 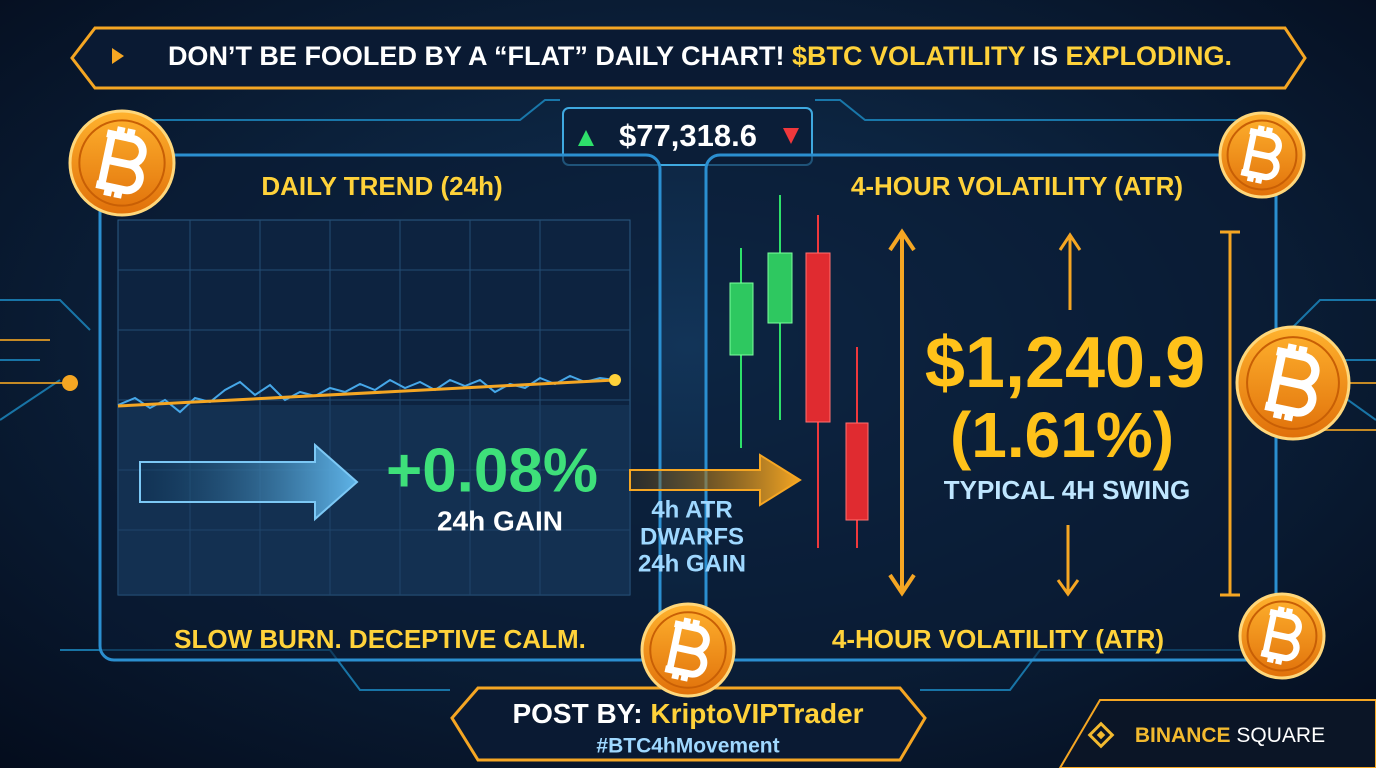 What do you see at coordinates (1149, 56) in the screenshot?
I see `headline-part: EXPLODING.` at bounding box center [1149, 56].